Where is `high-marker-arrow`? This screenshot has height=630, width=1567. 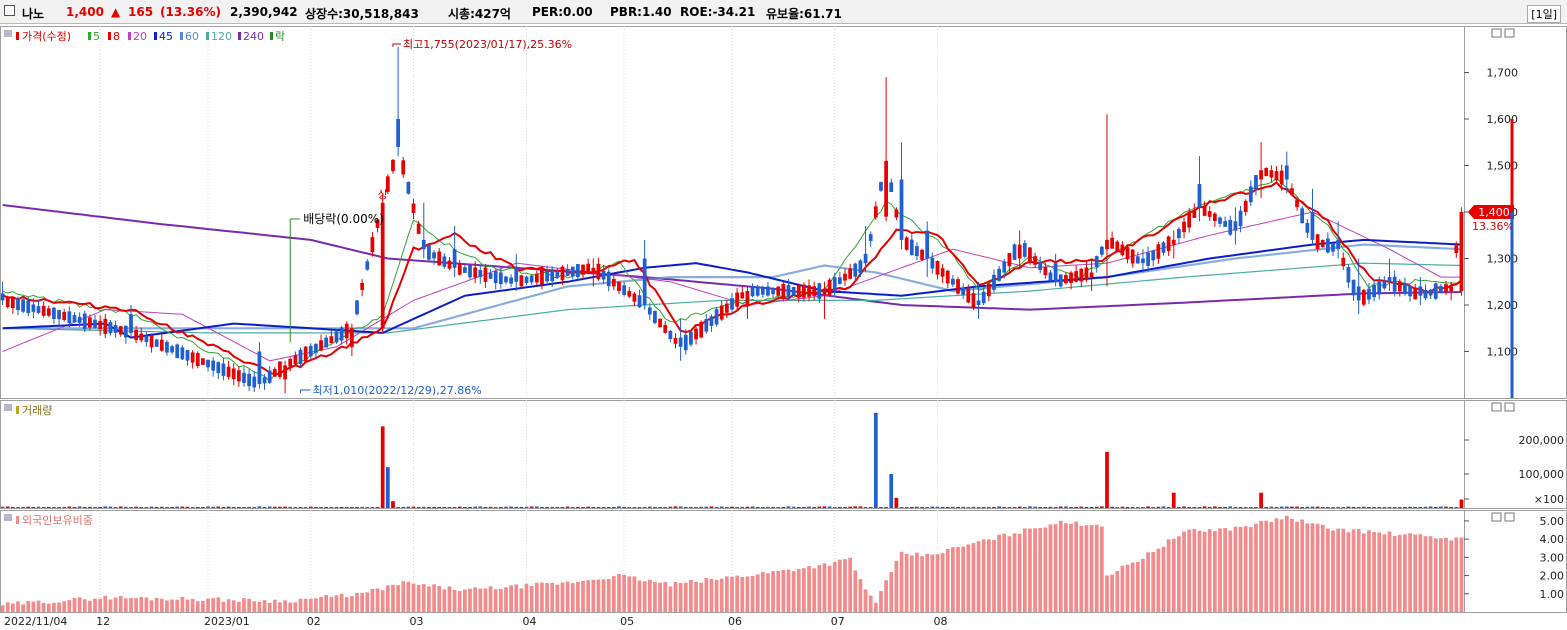 high-marker-arrow is located at coordinates (396, 45).